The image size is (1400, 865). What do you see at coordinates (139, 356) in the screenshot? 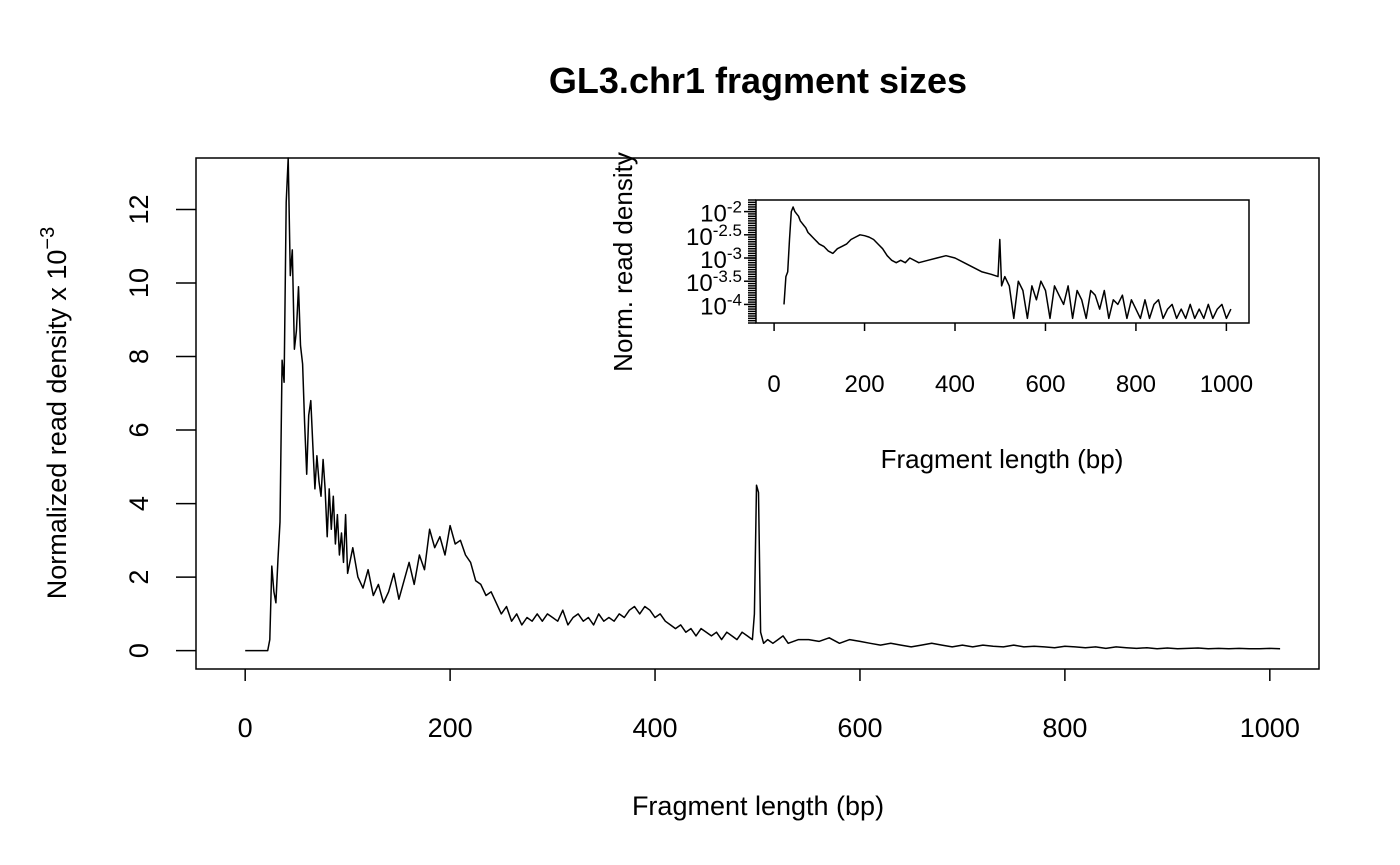
I see `main-y-tick-label: 8` at bounding box center [139, 356].